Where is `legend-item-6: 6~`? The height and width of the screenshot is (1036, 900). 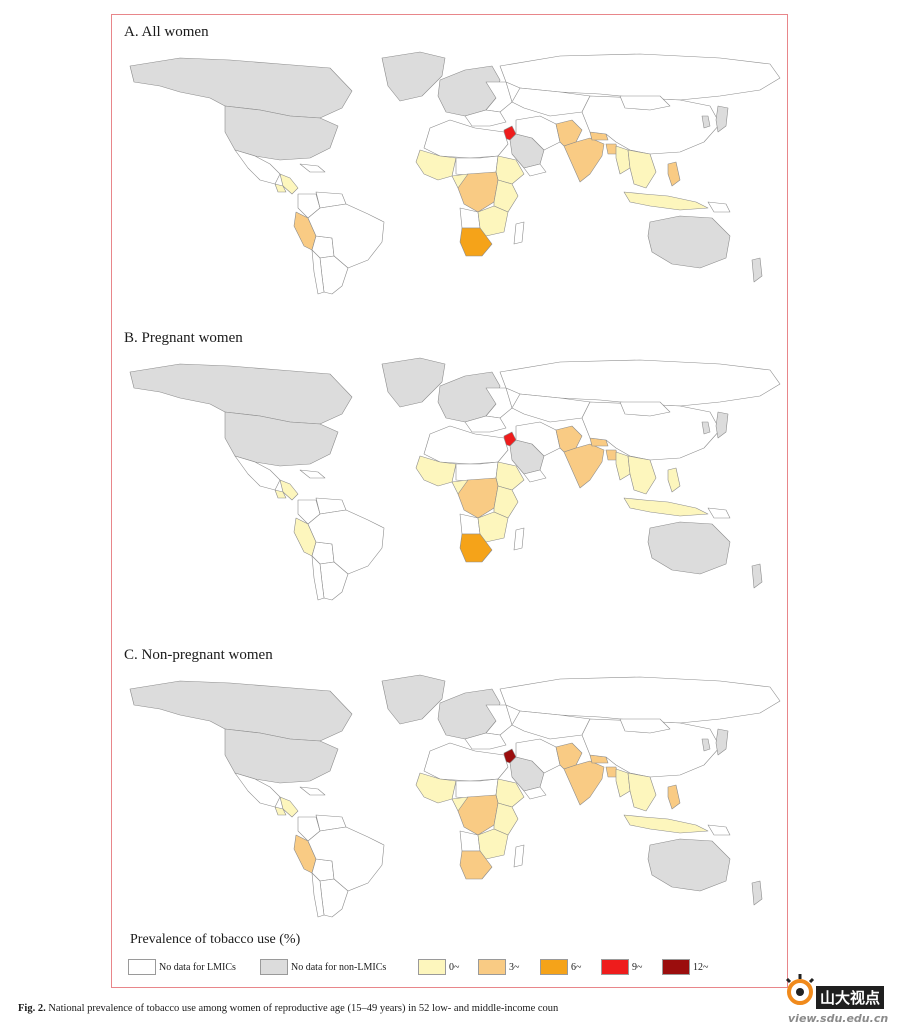
legend-item-6: 6~ is located at coordinates (560, 967).